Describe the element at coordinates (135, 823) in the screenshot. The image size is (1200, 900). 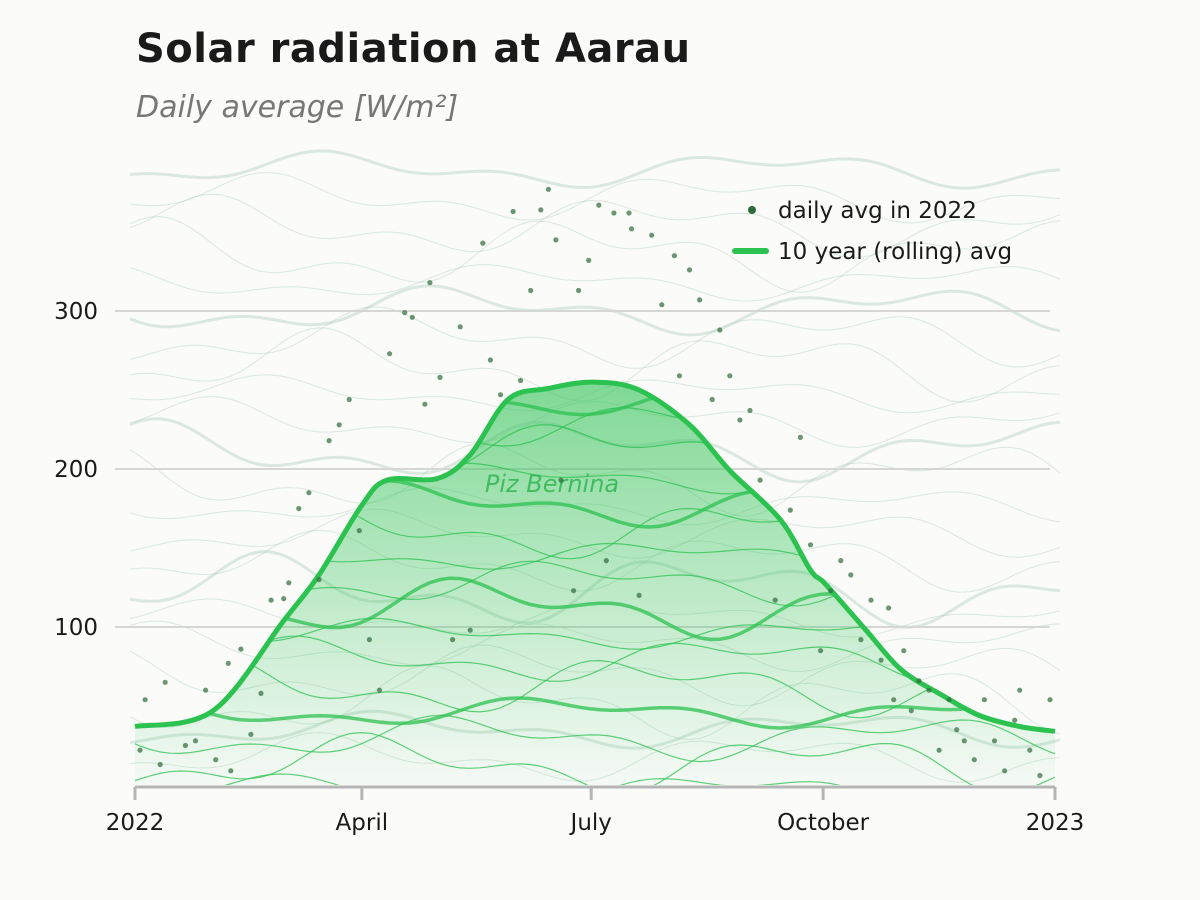
I see `x-tick-label: 2022` at that location.